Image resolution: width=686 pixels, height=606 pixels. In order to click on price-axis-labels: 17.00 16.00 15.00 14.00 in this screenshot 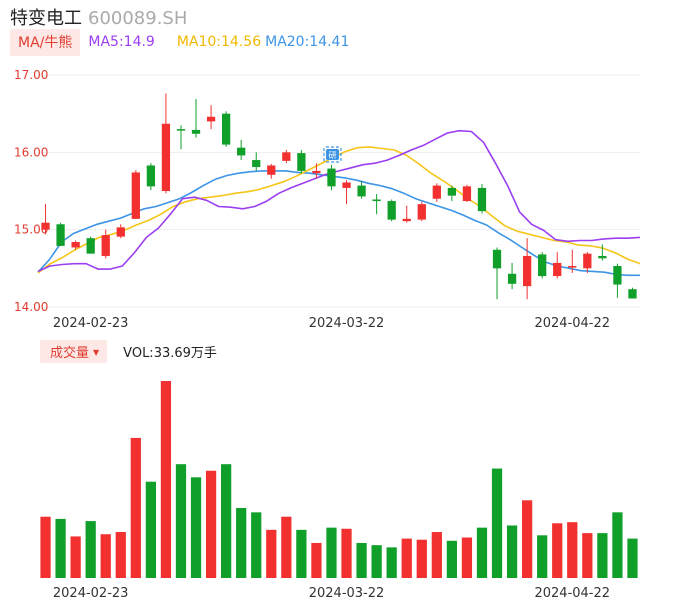, I will do `click(31, 191)`.